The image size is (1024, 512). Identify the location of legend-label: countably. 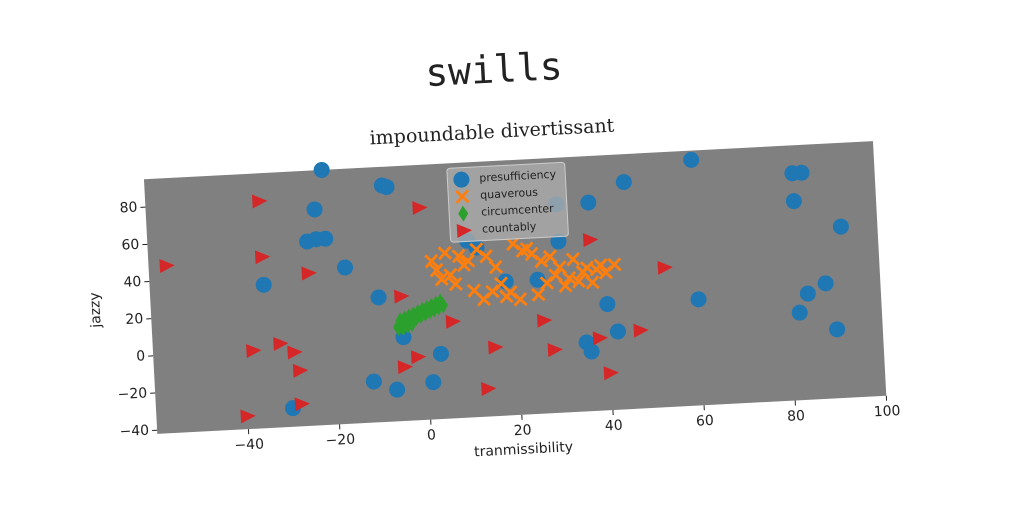
(509, 228).